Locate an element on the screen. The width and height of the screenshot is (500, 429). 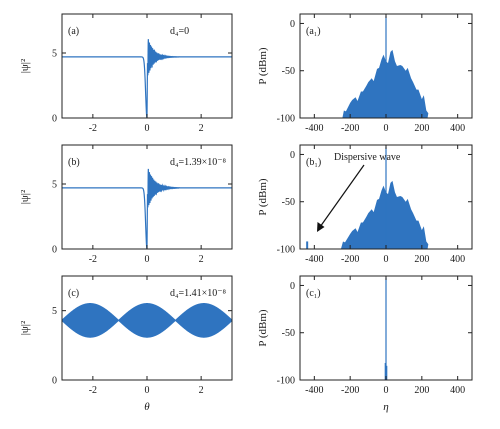
panel-b: -2 0 2 0 5 |ψ|² (b) d₄=1.39×10⁻⁸ is located at coordinates (126, 204).